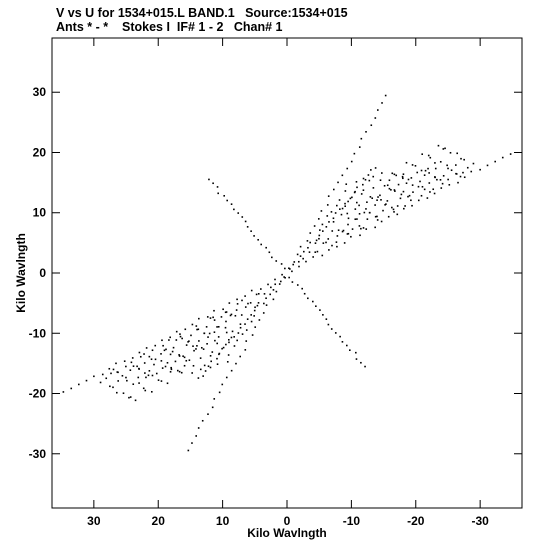 This screenshot has width=540, height=547. Describe the element at coordinates (38, 454) in the screenshot. I see `y-tick-label: -30` at that location.